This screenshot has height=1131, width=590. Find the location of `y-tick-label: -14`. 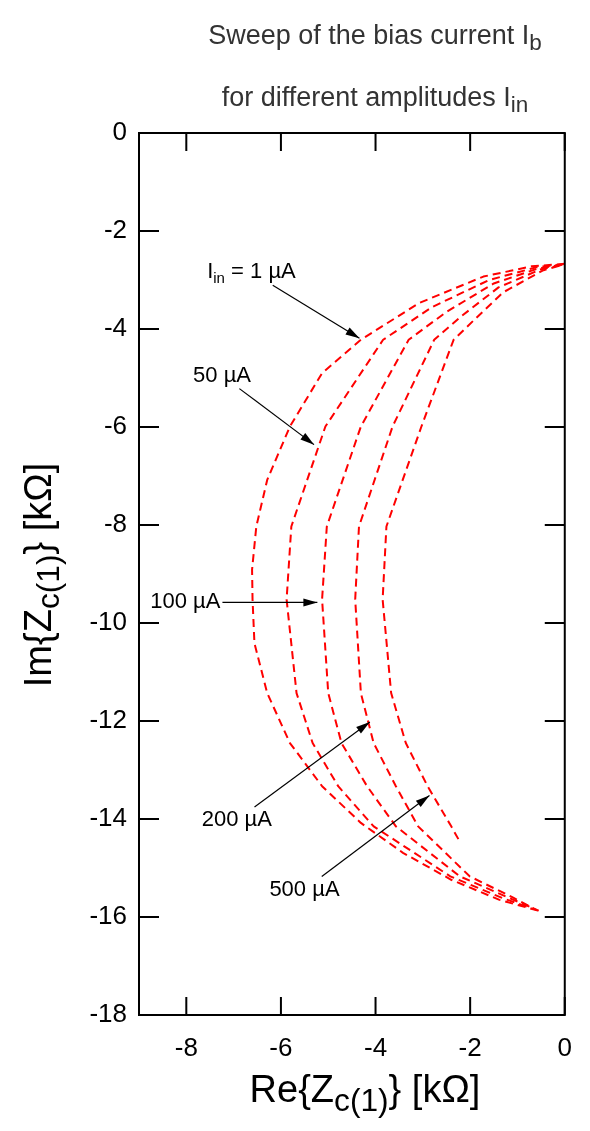

y-tick-label: -14 is located at coordinates (108, 817).